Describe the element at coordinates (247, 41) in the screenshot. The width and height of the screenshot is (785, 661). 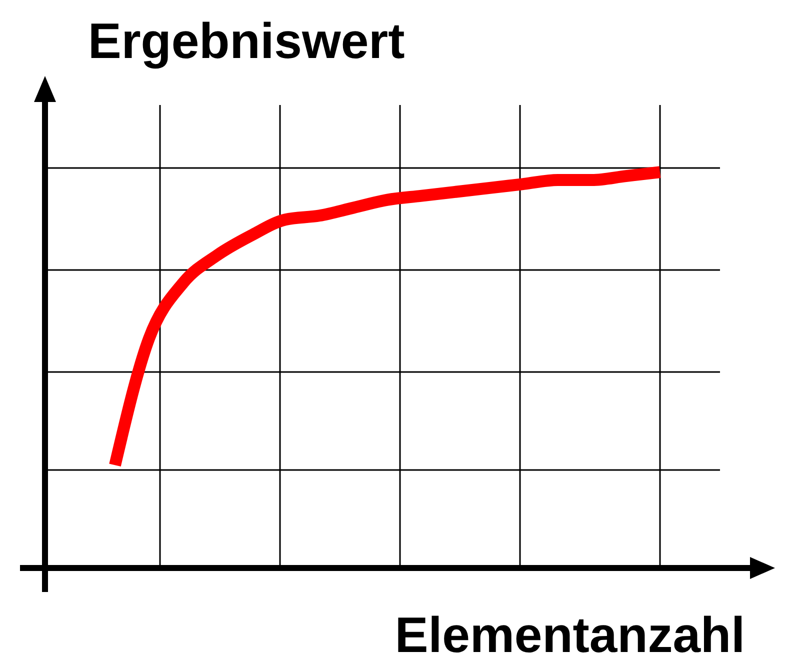
I see `y-axis-title: Ergebniswert` at that location.